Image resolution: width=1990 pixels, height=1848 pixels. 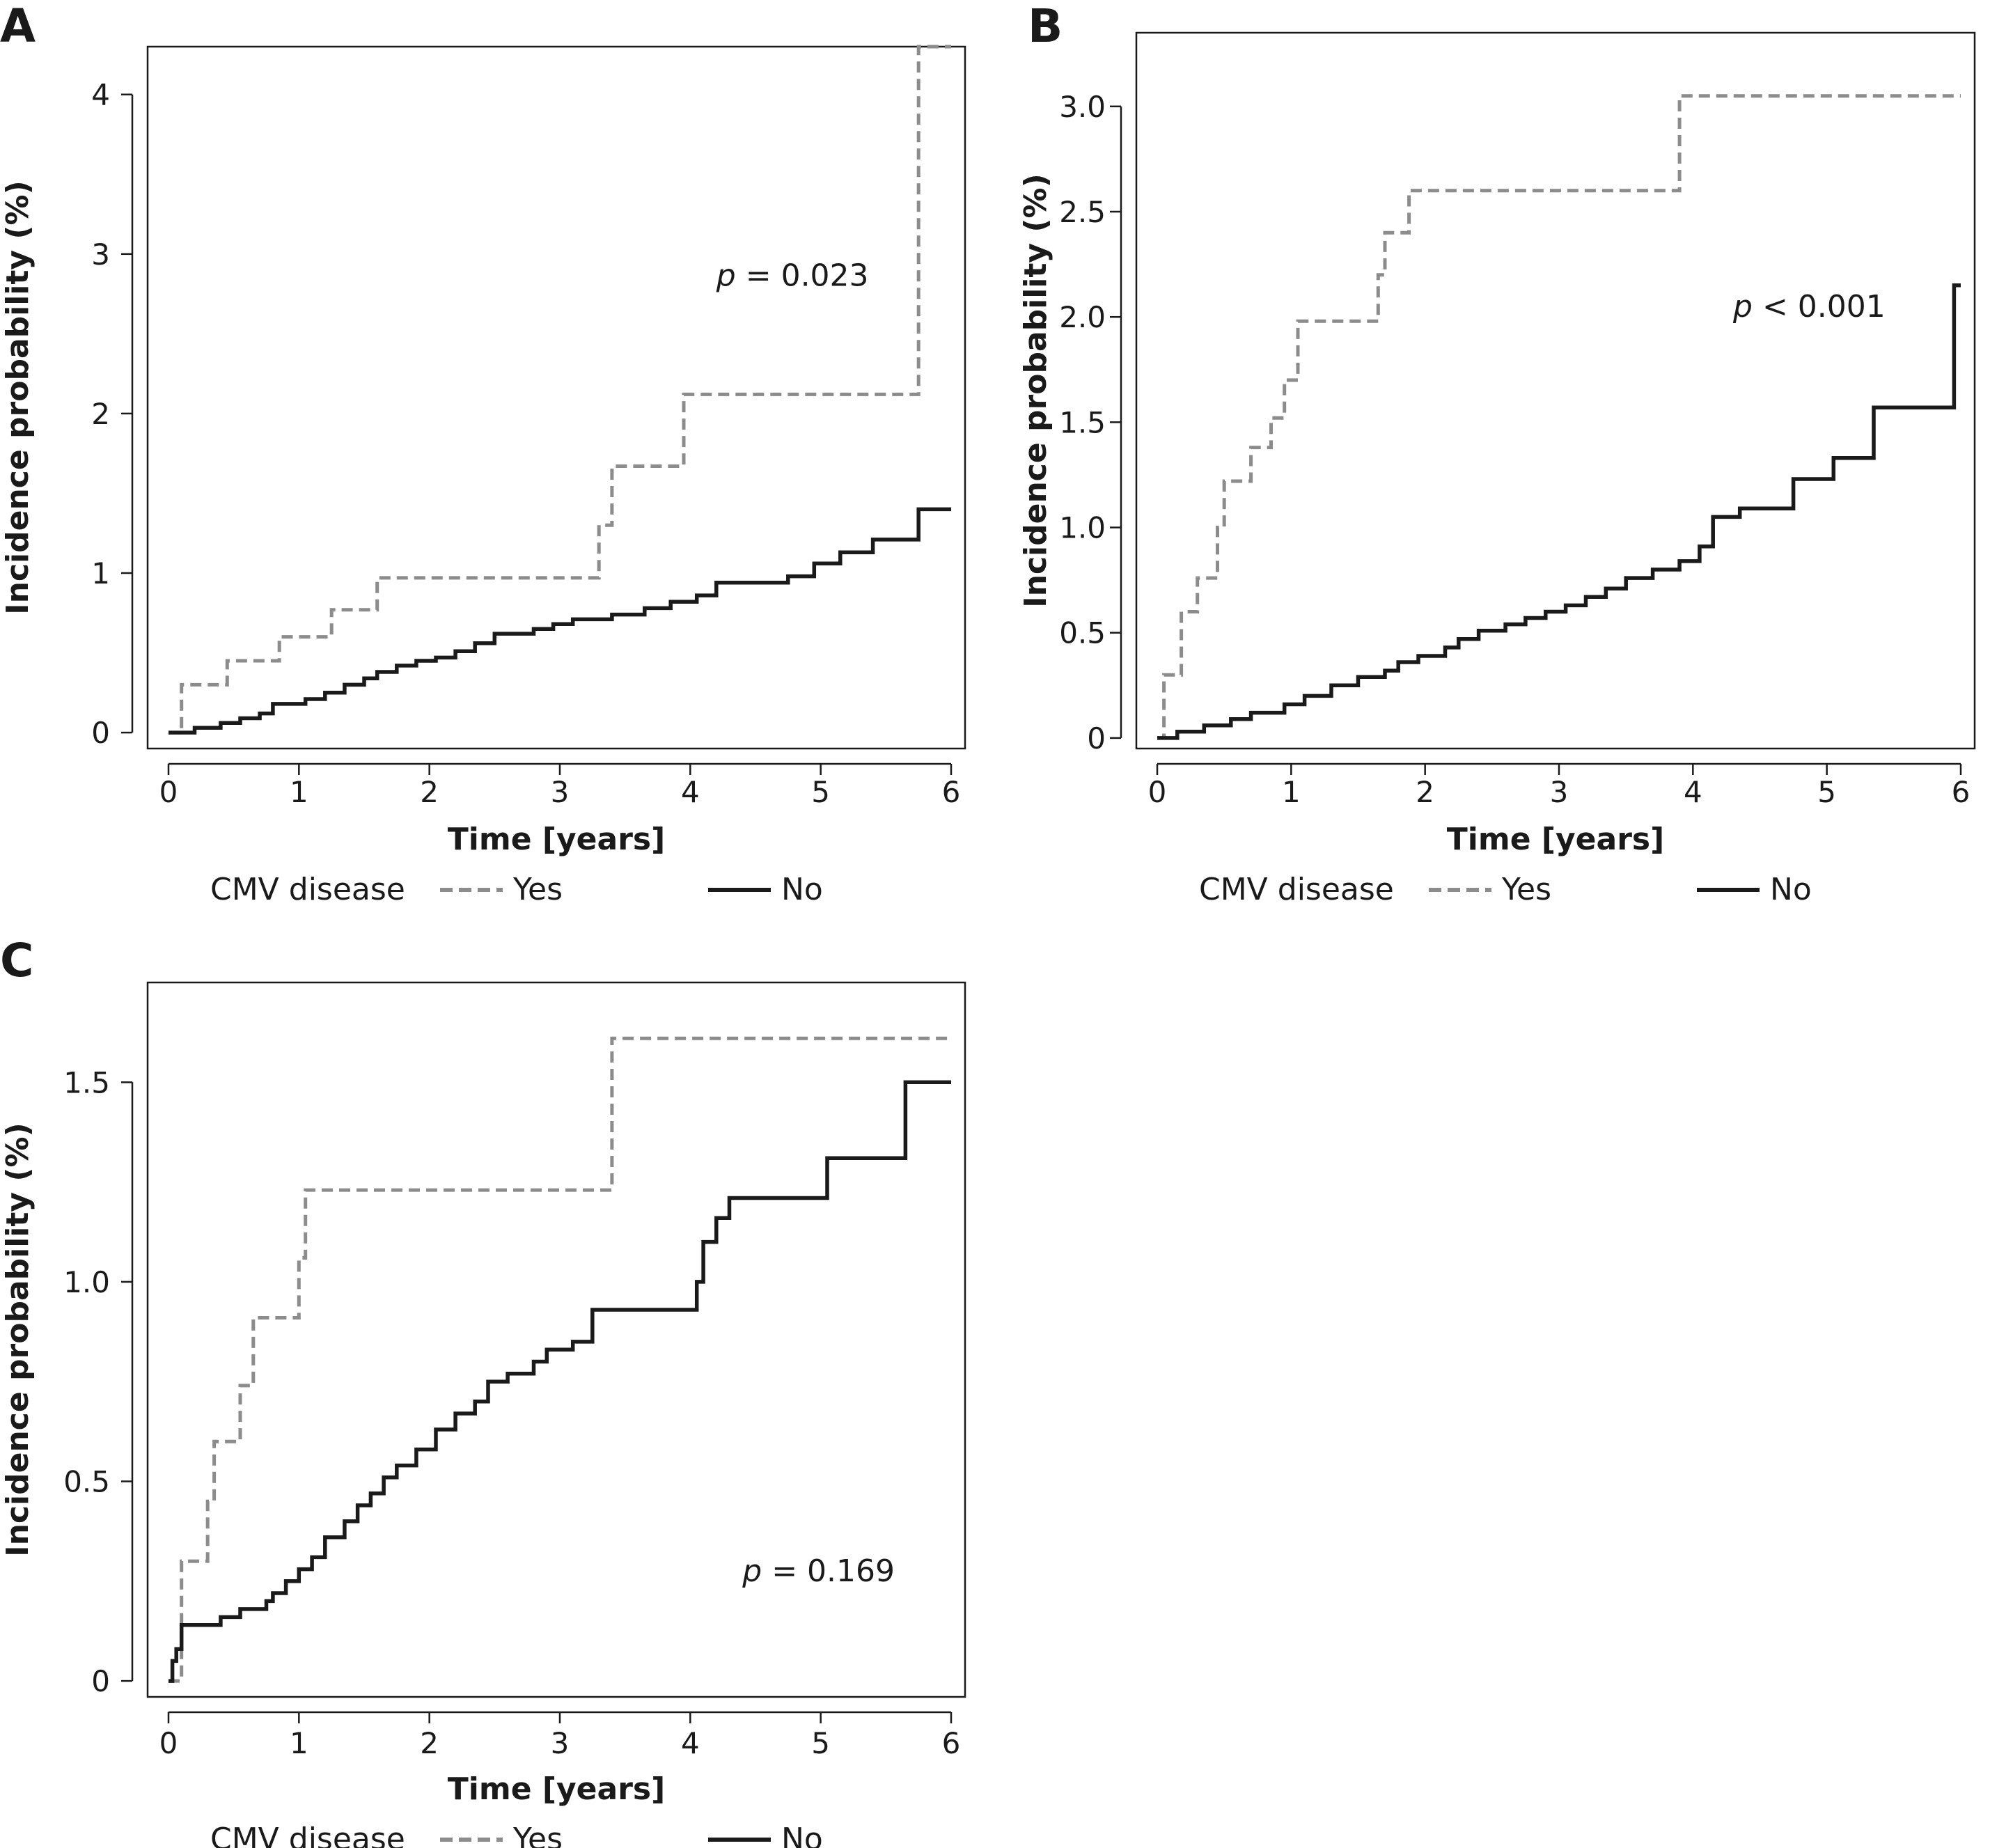 What do you see at coordinates (1082, 107) in the screenshot?
I see `y-tick-label: 3.0` at bounding box center [1082, 107].